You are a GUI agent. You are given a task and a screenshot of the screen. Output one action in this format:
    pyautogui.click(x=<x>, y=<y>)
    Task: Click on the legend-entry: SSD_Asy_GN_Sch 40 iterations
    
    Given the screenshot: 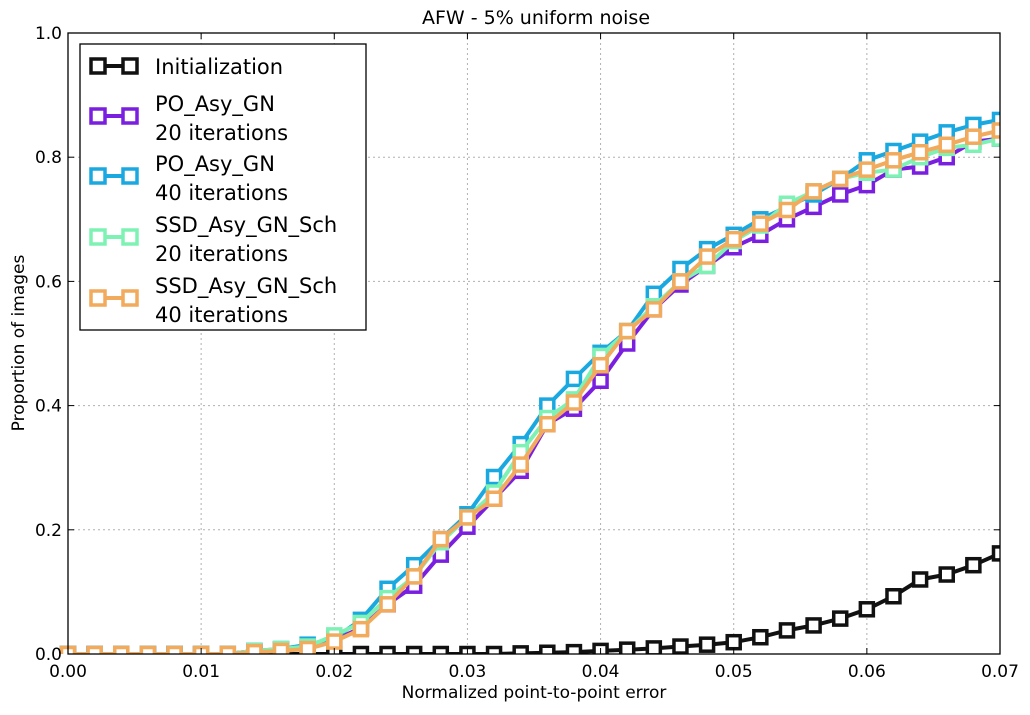 What is the action you would take?
    pyautogui.click(x=213, y=300)
    